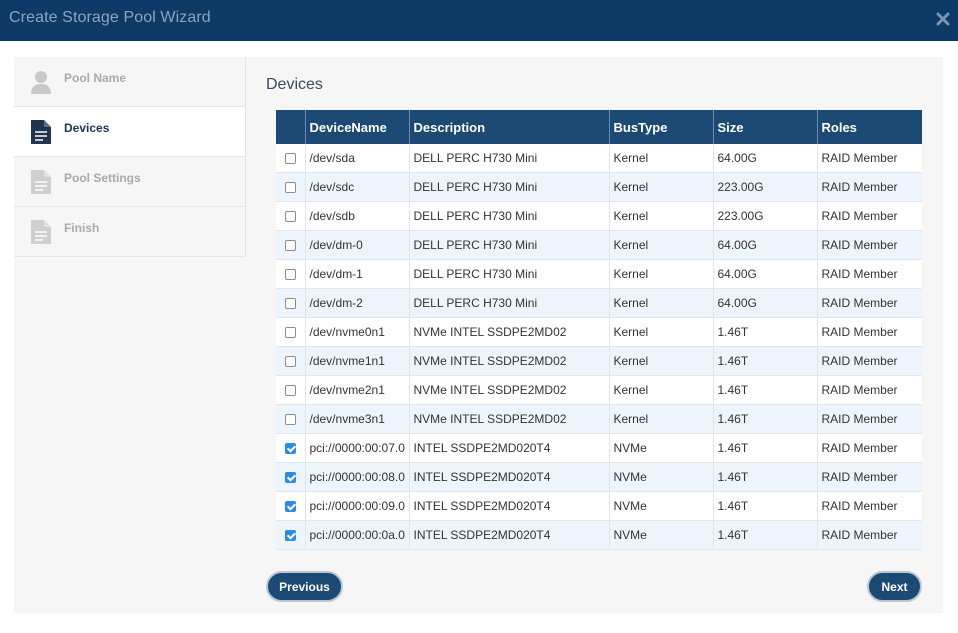 This screenshot has height=633, width=958. I want to click on device-name-cell: pci://0000:00:0a.0, so click(357, 535).